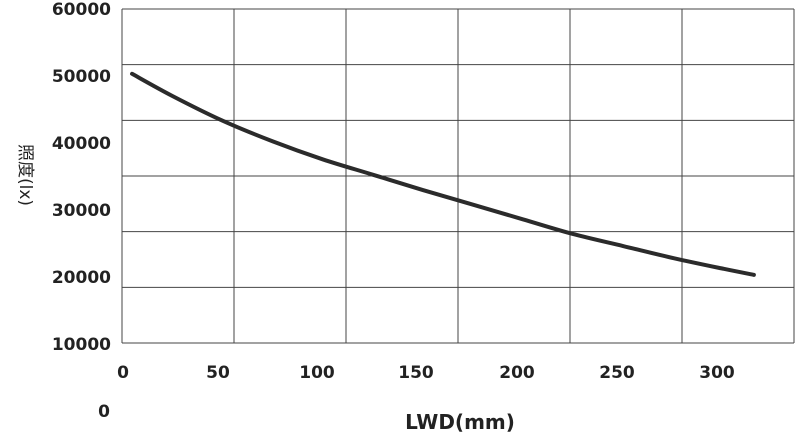  I want to click on x-tick-labels: 0 50 100 150 200 250 300, so click(426, 373).